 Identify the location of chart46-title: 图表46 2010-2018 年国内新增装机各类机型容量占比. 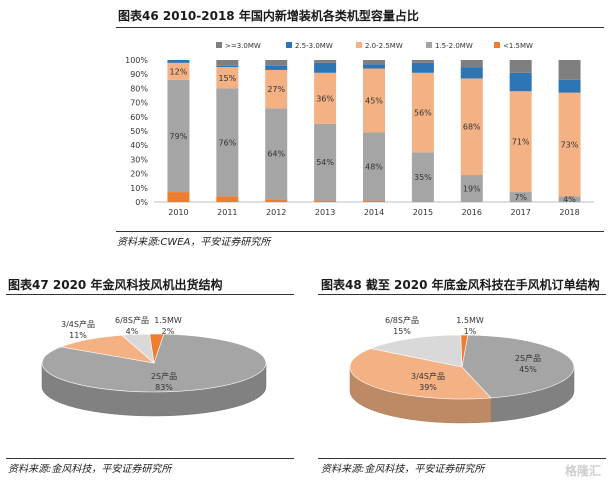
(268, 16).